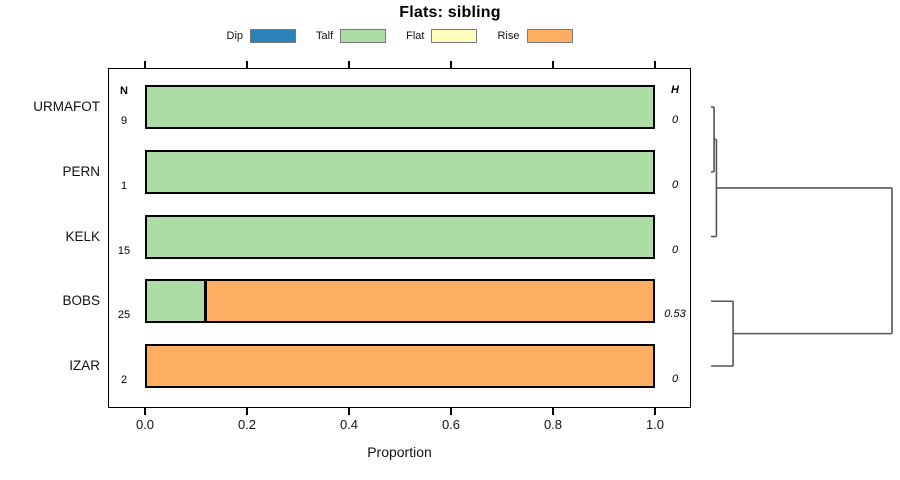 The width and height of the screenshot is (900, 480). I want to click on legend: Dip Talf Flat Rise, so click(399, 36).